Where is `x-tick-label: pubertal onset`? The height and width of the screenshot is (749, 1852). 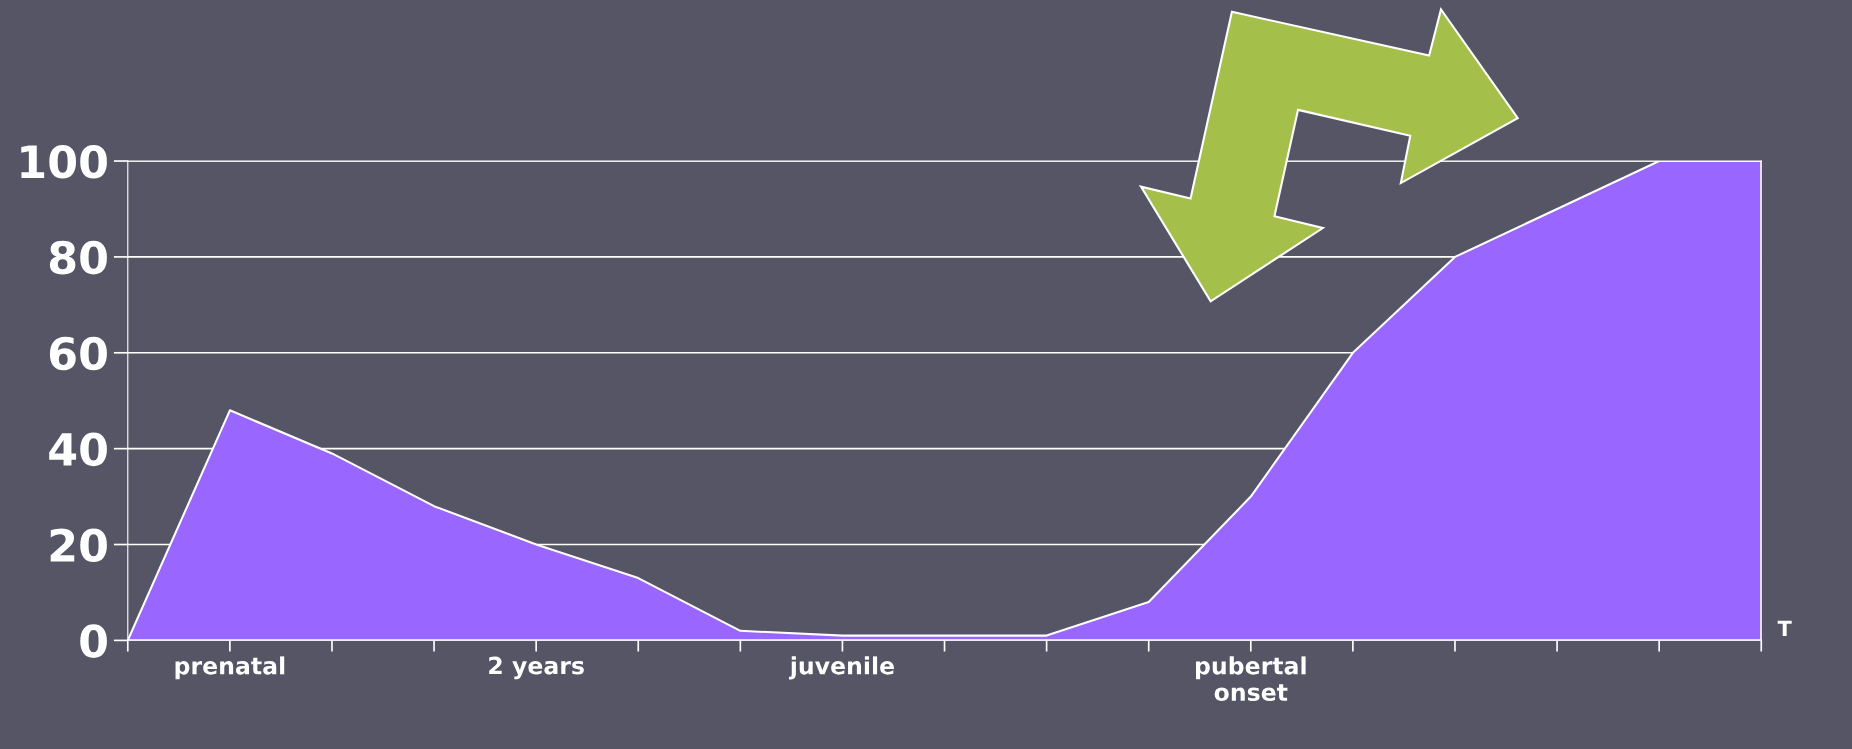
x-tick-label: pubertal onset is located at coordinates (1250, 679).